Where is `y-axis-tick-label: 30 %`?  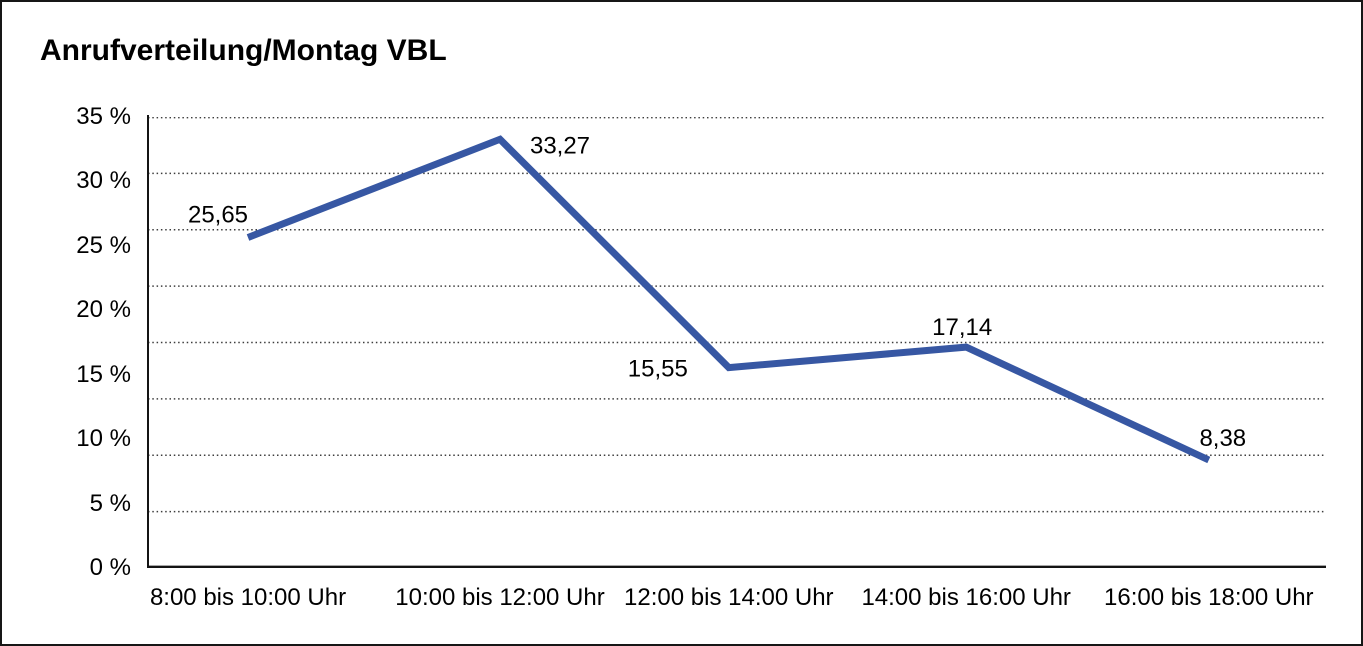
y-axis-tick-label: 30 % is located at coordinates (103, 181).